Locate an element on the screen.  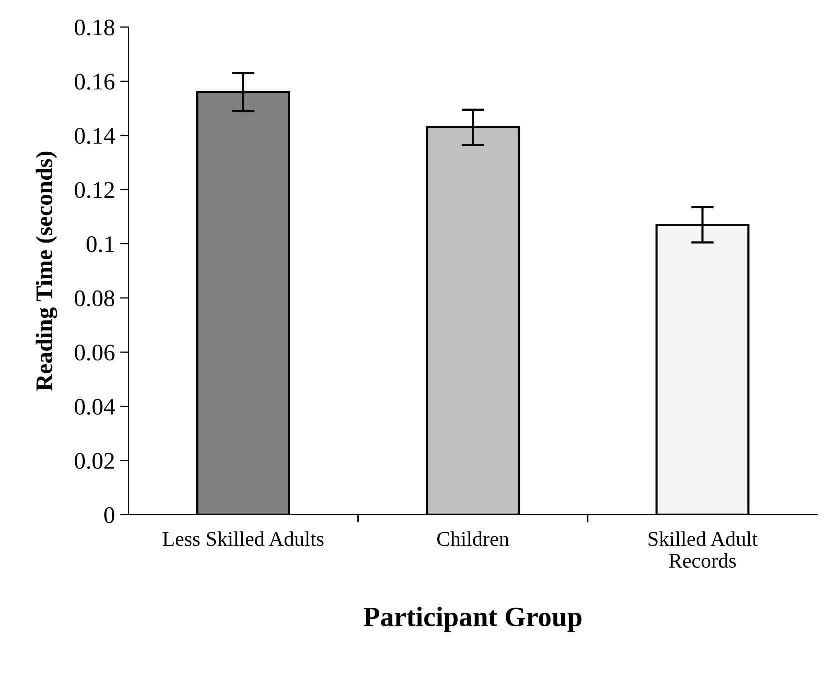
x-tick-label: Skilled Adult Records is located at coordinates (703, 550).